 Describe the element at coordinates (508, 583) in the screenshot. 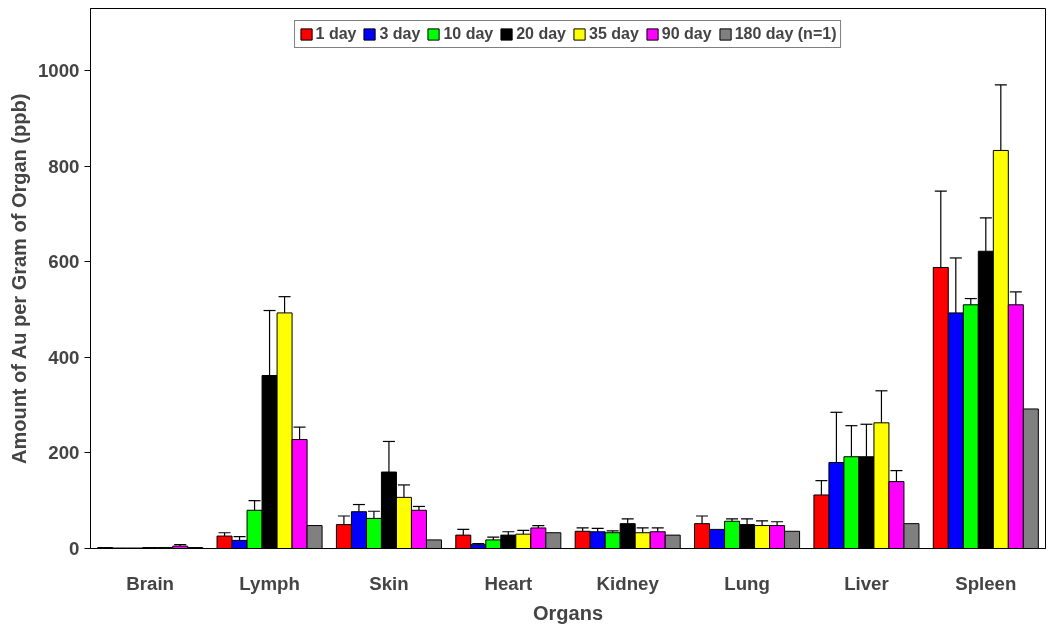

I see `x-tick-label: Heart` at that location.